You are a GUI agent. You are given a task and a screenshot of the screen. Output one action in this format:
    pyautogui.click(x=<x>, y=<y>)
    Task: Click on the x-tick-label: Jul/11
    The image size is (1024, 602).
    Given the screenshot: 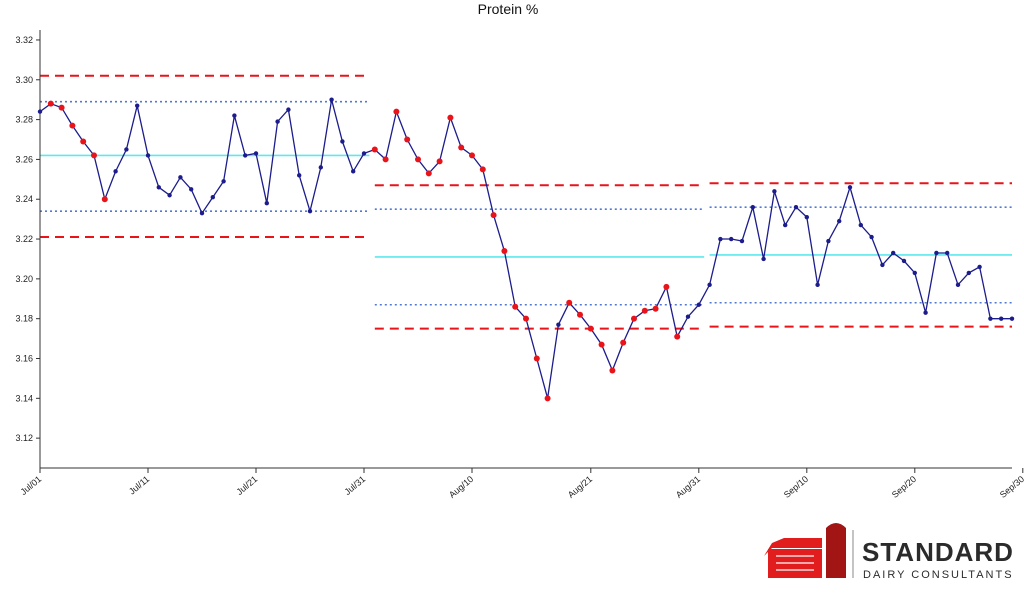 What is the action you would take?
    pyautogui.click(x=139, y=485)
    